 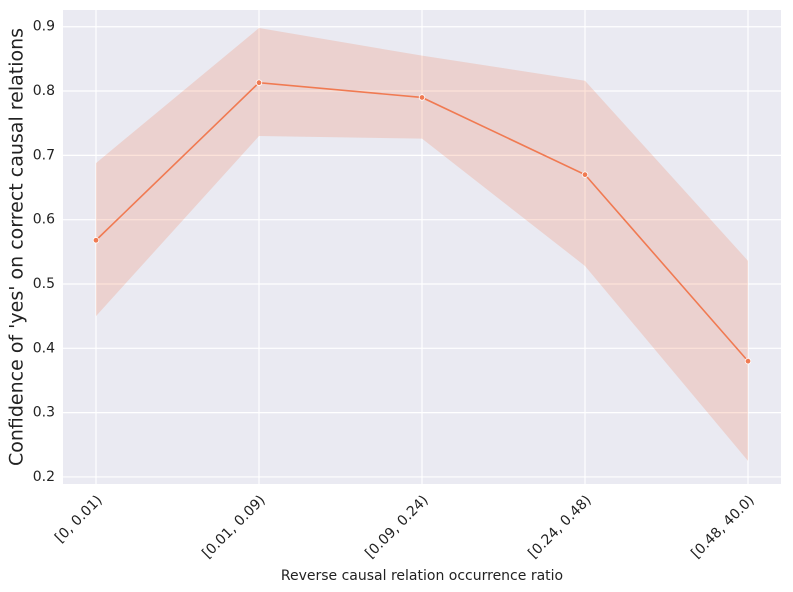 What do you see at coordinates (79, 519) in the screenshot?
I see `x-tick-label: [0, 0.01)` at bounding box center [79, 519].